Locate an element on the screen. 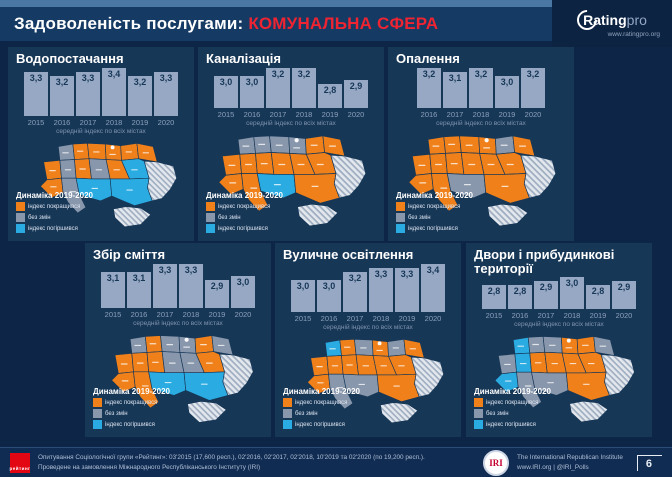  map-region-carpathia is located at coordinates (506, 382).